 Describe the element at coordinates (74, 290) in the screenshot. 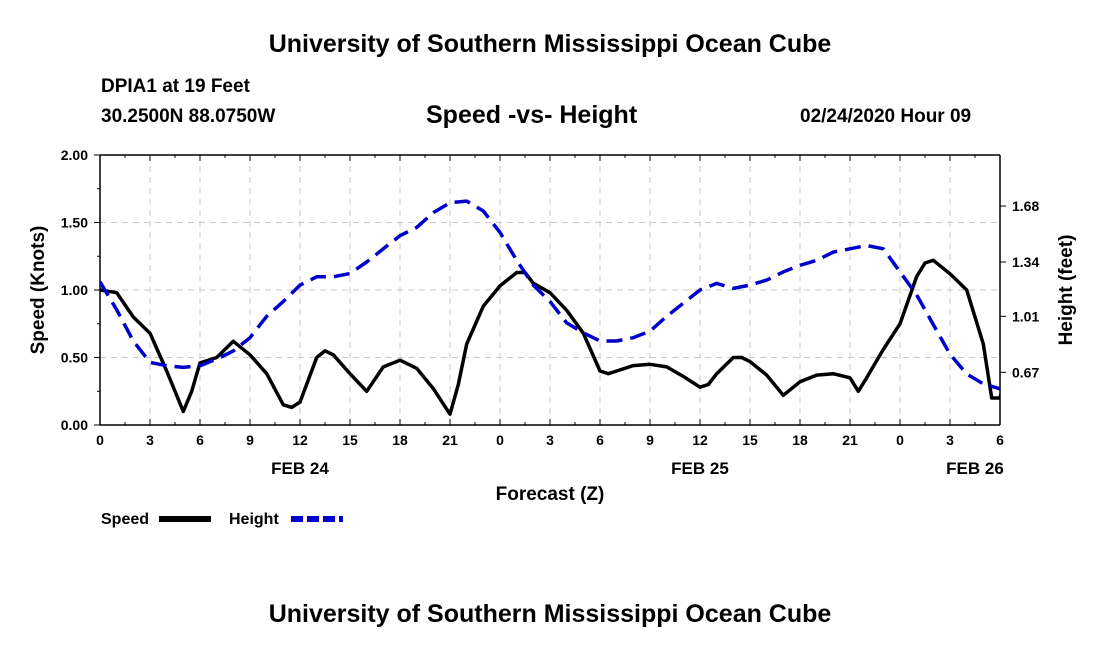

I see `y-tick-label: 1.00` at that location.